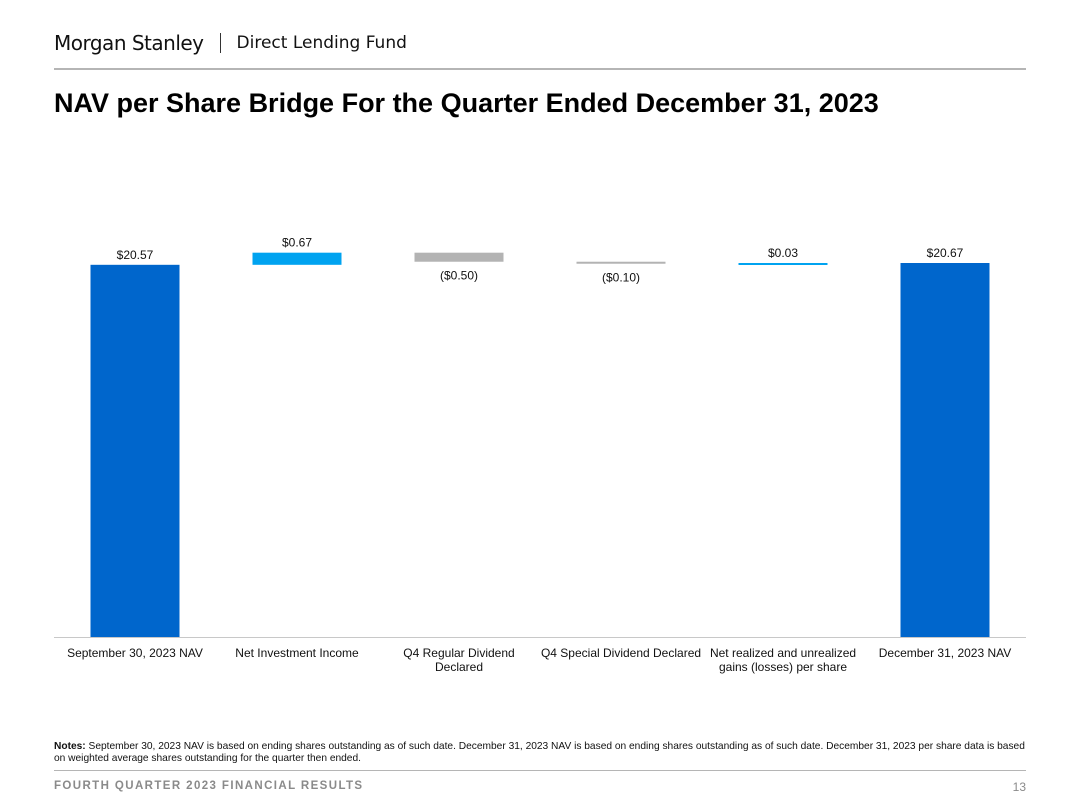 The height and width of the screenshot is (810, 1080). What do you see at coordinates (783, 253) in the screenshot?
I see `value-label-5: $0.03` at bounding box center [783, 253].